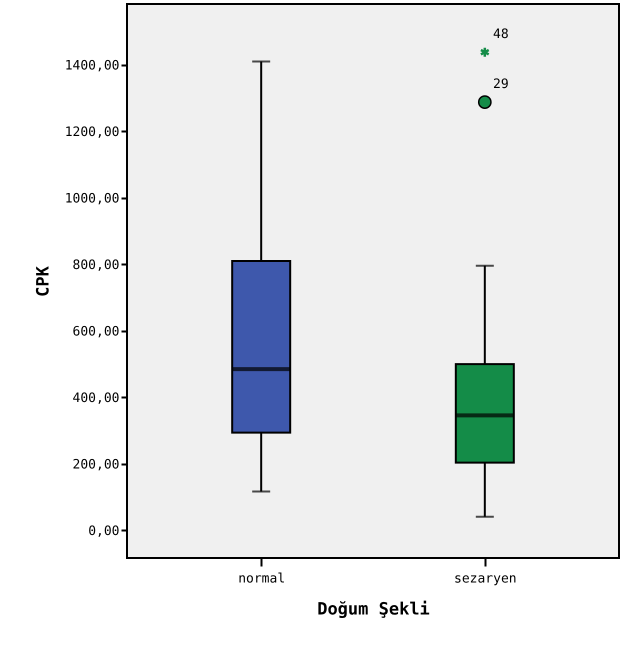 Image resolution: width=624 pixels, height=654 pixels. I want to click on x-axis-title: Doğum Şekli, so click(373, 610).